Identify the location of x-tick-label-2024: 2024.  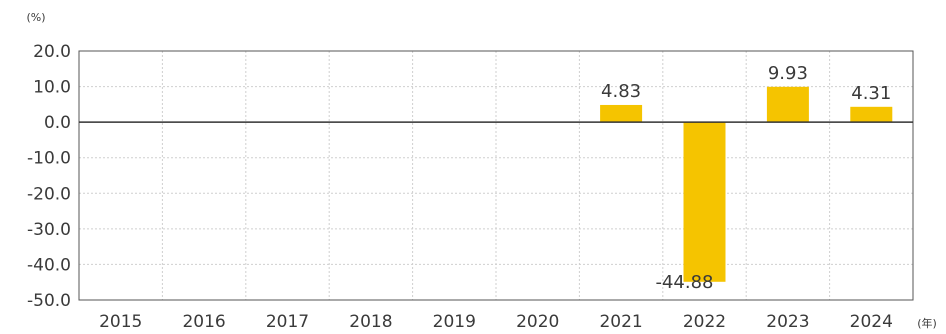
(871, 322).